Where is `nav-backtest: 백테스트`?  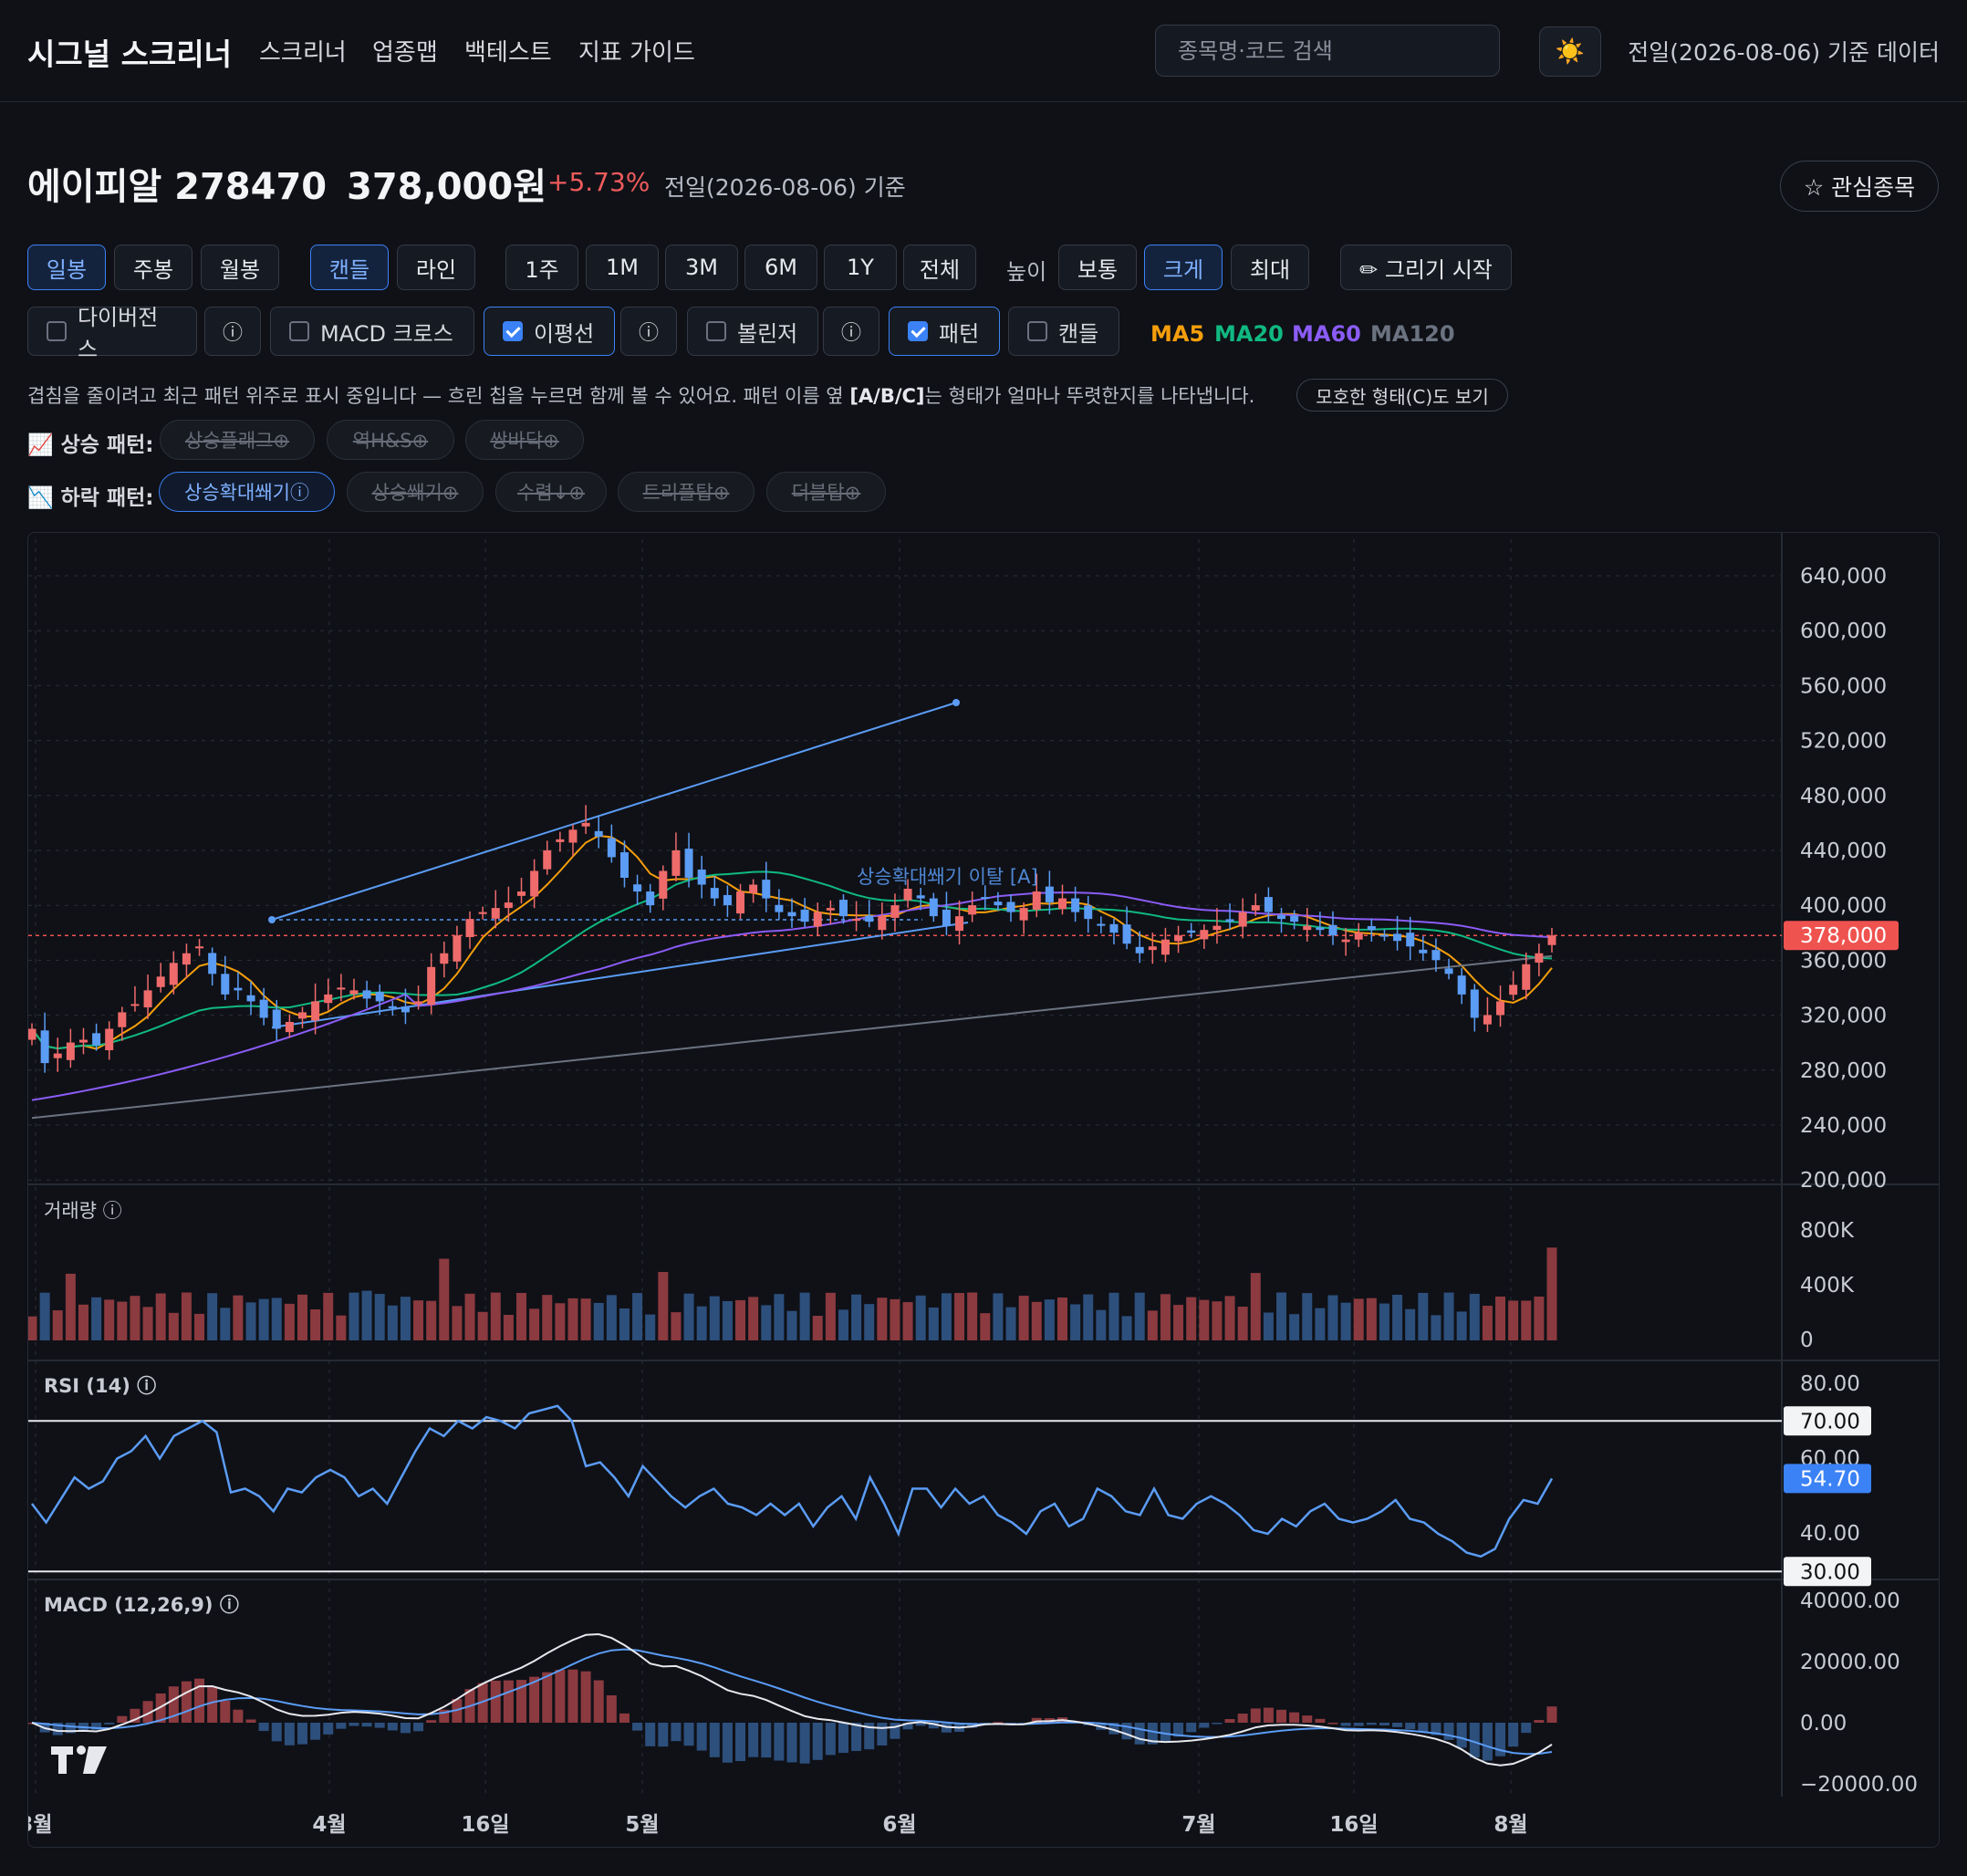 nav-backtest: 백테스트 is located at coordinates (508, 53).